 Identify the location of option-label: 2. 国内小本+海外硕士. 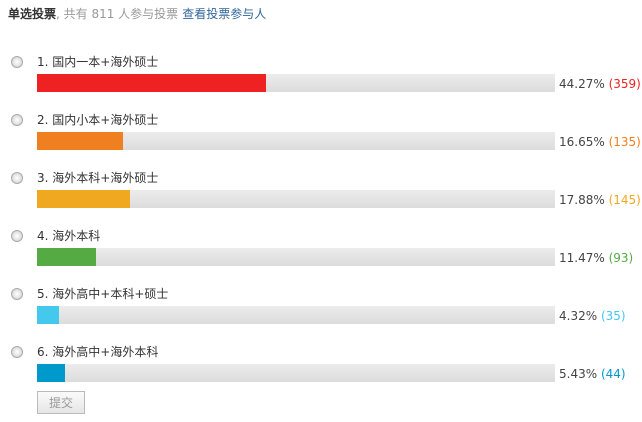
(98, 120).